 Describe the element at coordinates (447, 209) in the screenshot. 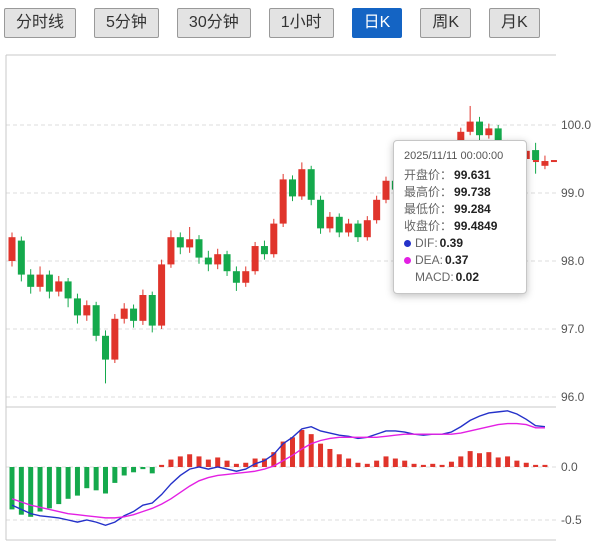

I see `tooltip-low-row: 最低价： 99.284` at that location.